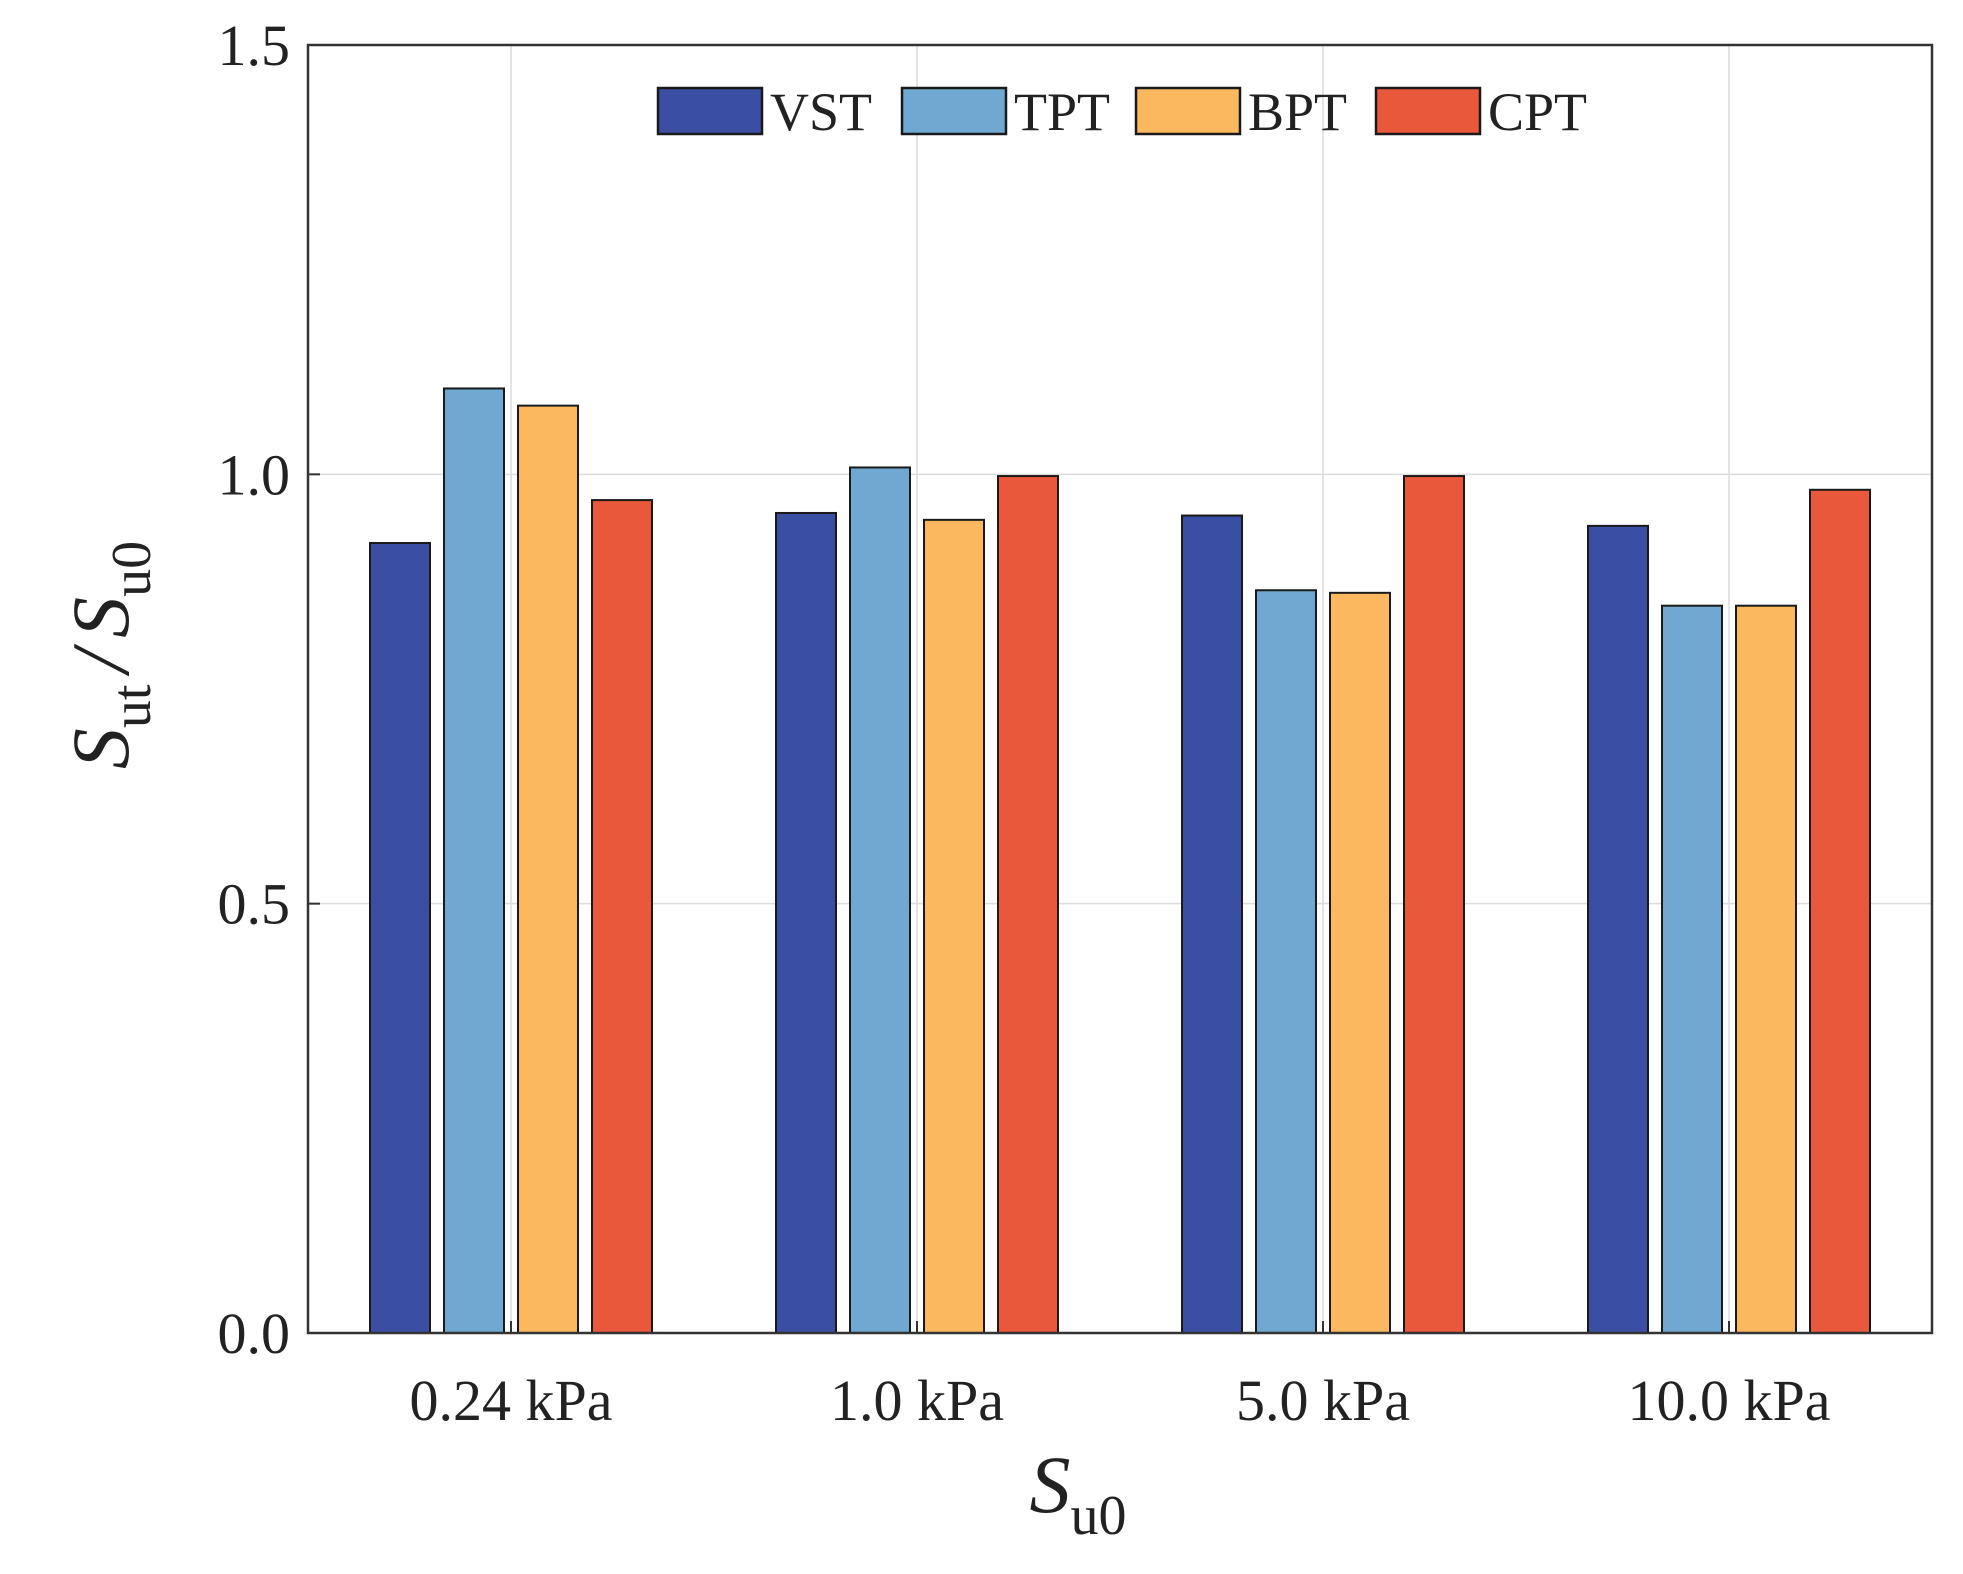 Image resolution: width=1963 pixels, height=1574 pixels. What do you see at coordinates (254, 45) in the screenshot?
I see `y-tick-label: 1.5` at bounding box center [254, 45].